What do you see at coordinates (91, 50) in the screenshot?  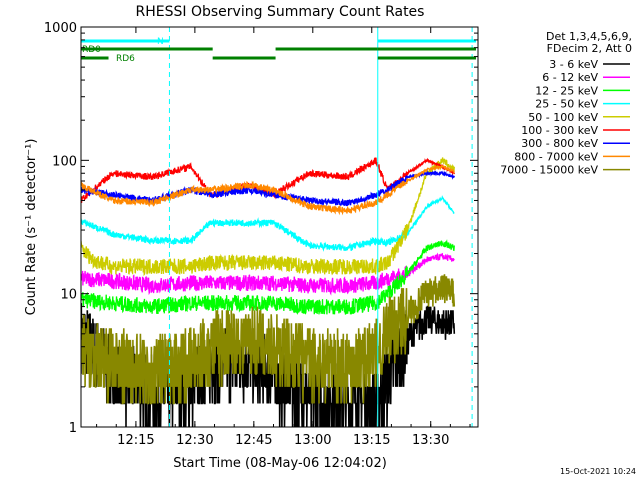 I see `flag-label: RD0` at bounding box center [91, 50].